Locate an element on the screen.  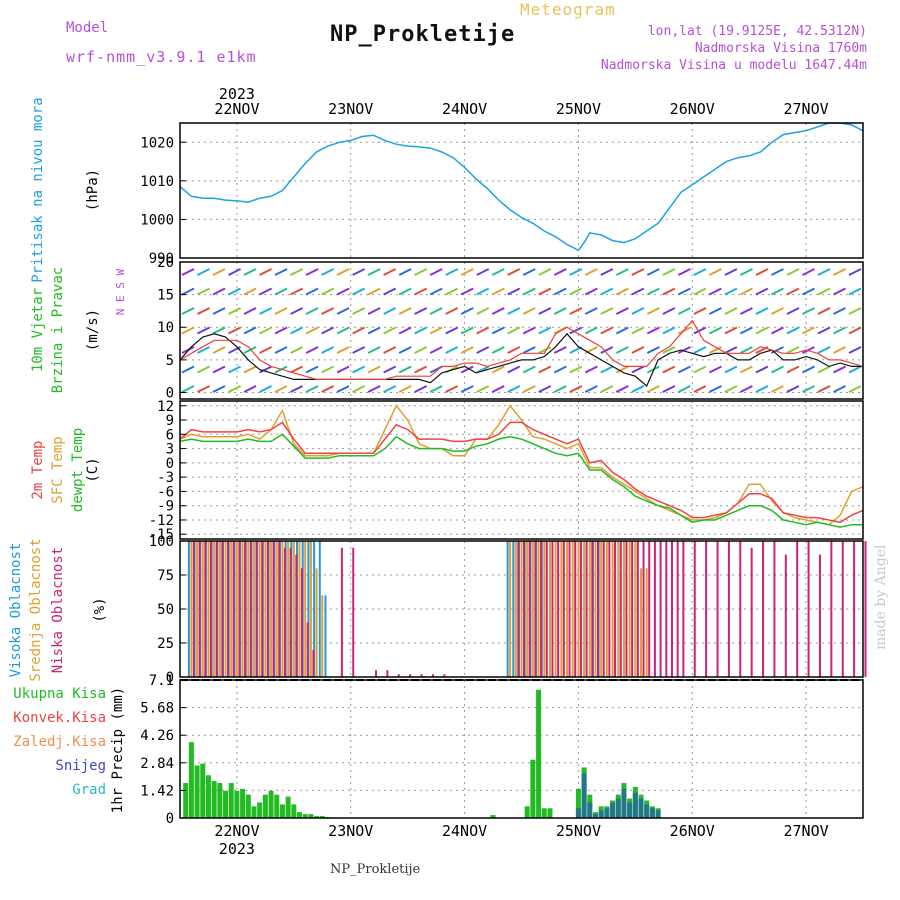
y-tick-label: 1020 is located at coordinates (157, 143).